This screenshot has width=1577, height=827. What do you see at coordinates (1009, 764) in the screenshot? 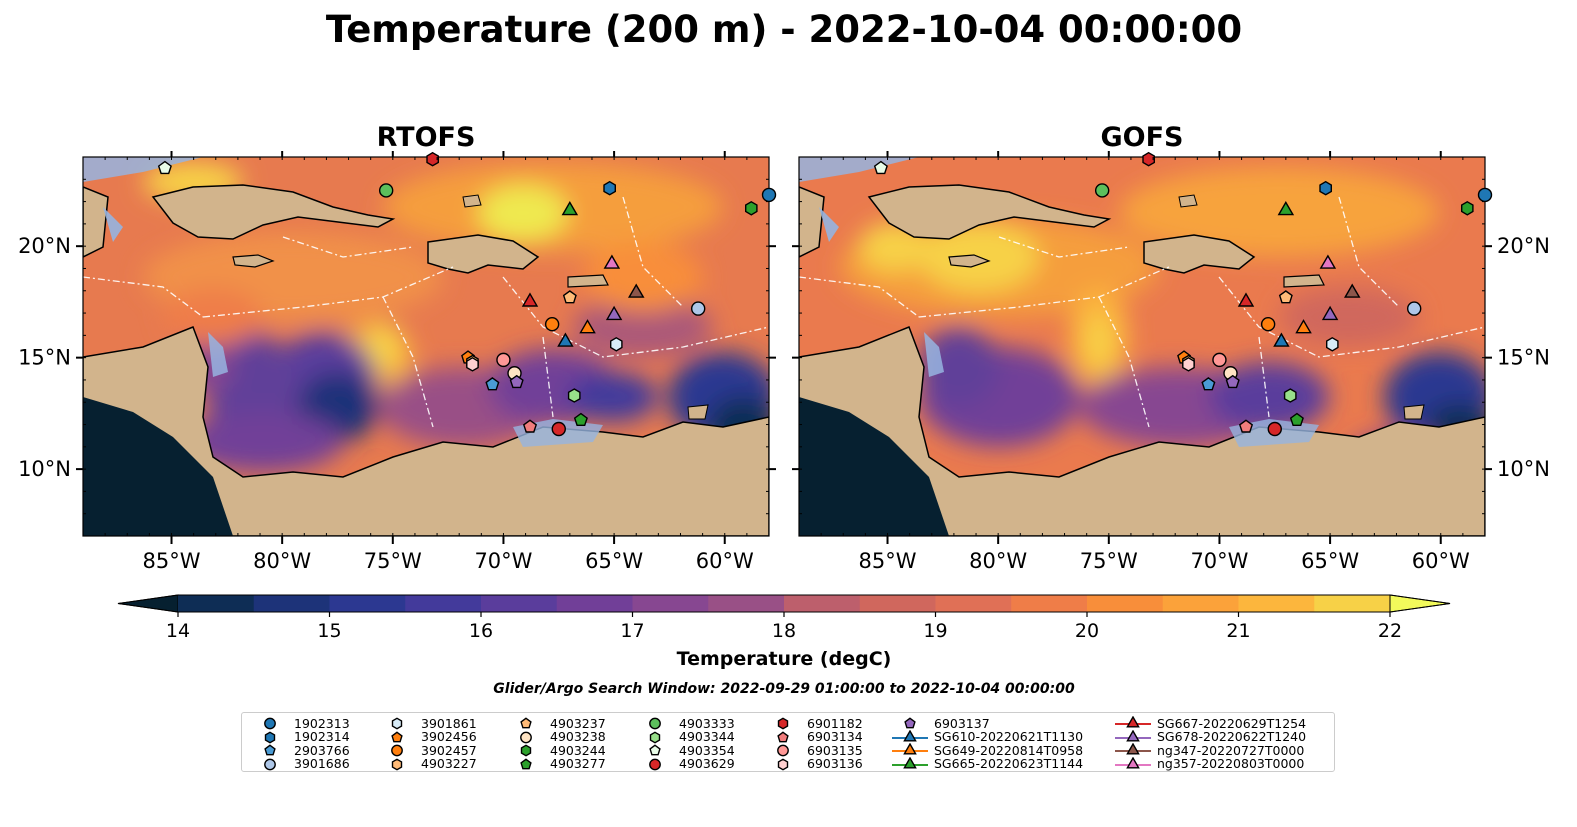
I see `legend-label: SG665-20220623T1144` at bounding box center [1009, 764].